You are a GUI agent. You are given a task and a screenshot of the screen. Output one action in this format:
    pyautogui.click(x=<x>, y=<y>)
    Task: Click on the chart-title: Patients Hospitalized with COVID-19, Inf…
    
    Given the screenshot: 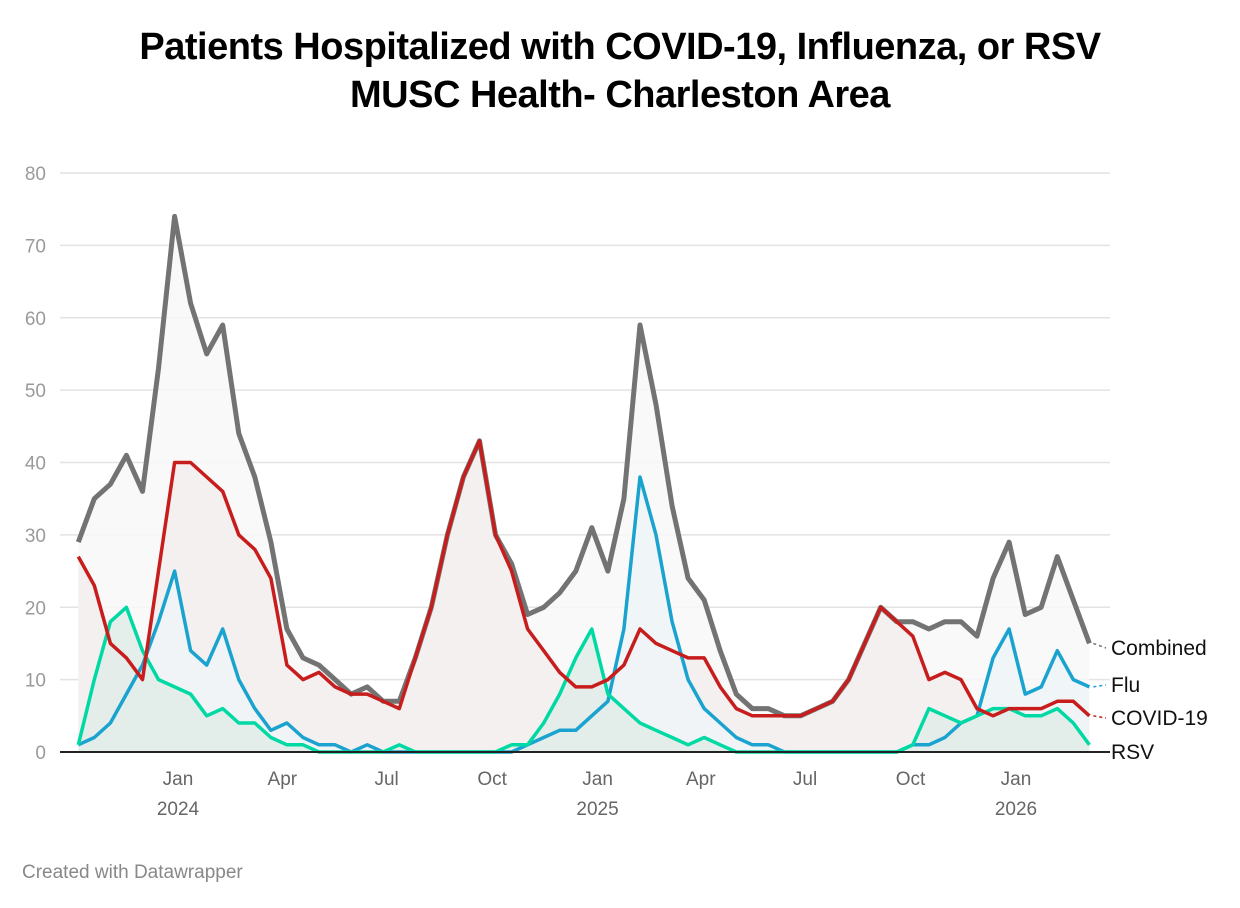 What is the action you would take?
    pyautogui.click(x=620, y=47)
    